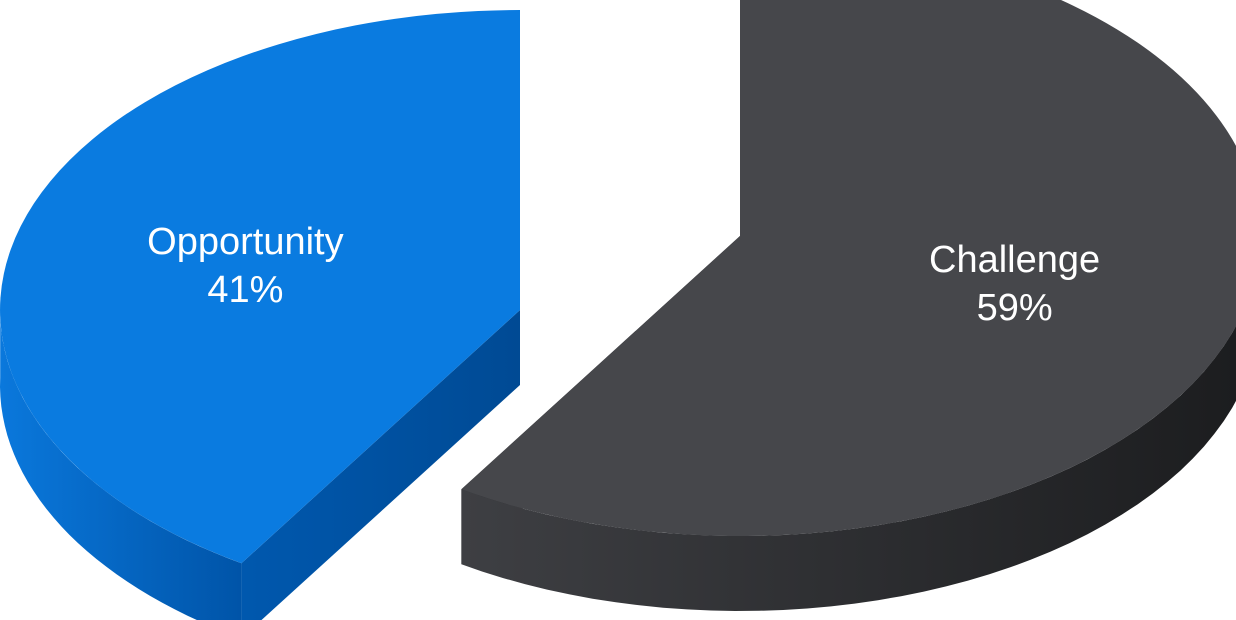  I want to click on slice-outer-wall, so click(121, 461).